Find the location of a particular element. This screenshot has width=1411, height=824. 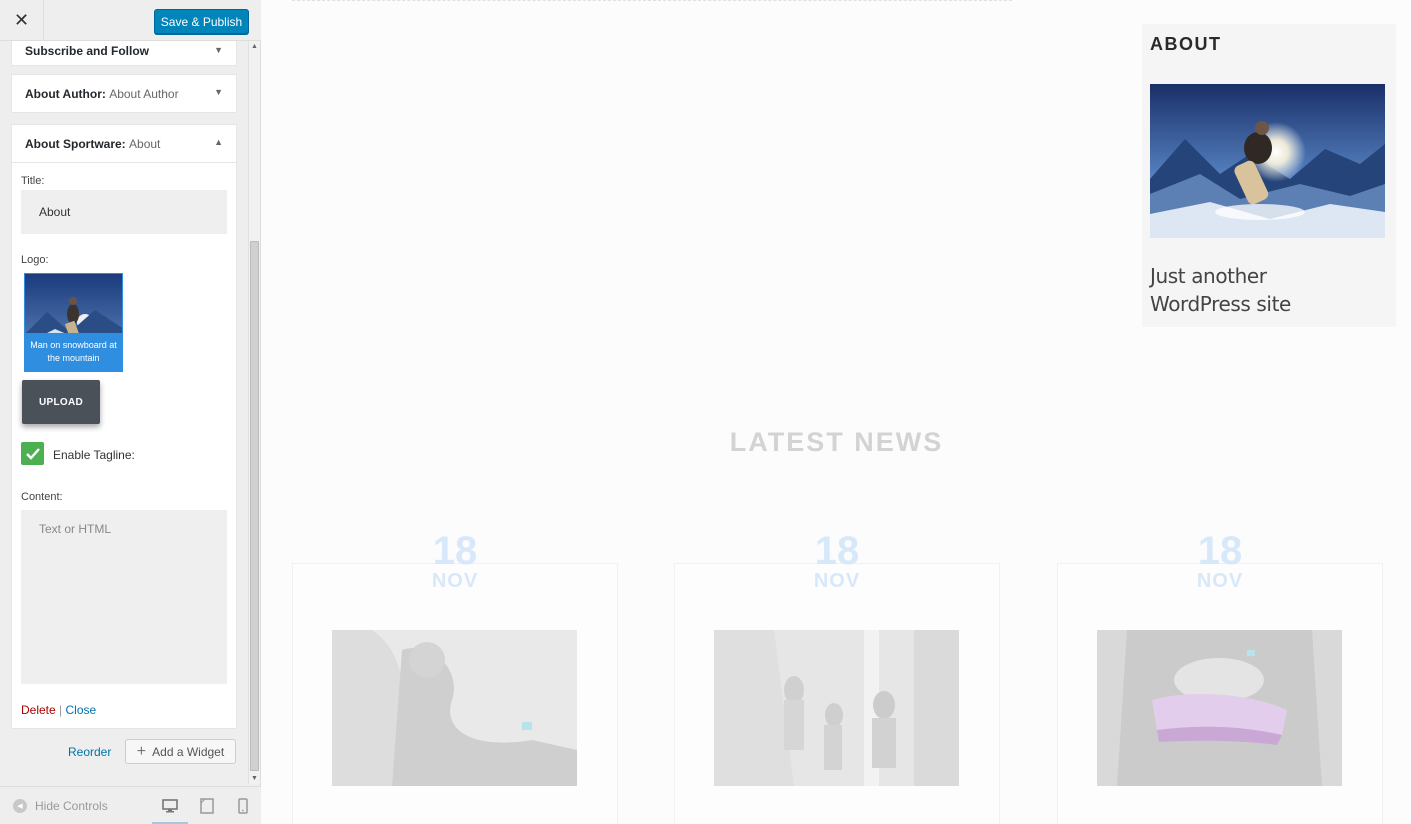

widget-control-links: Delete | Close is located at coordinates (58, 710).